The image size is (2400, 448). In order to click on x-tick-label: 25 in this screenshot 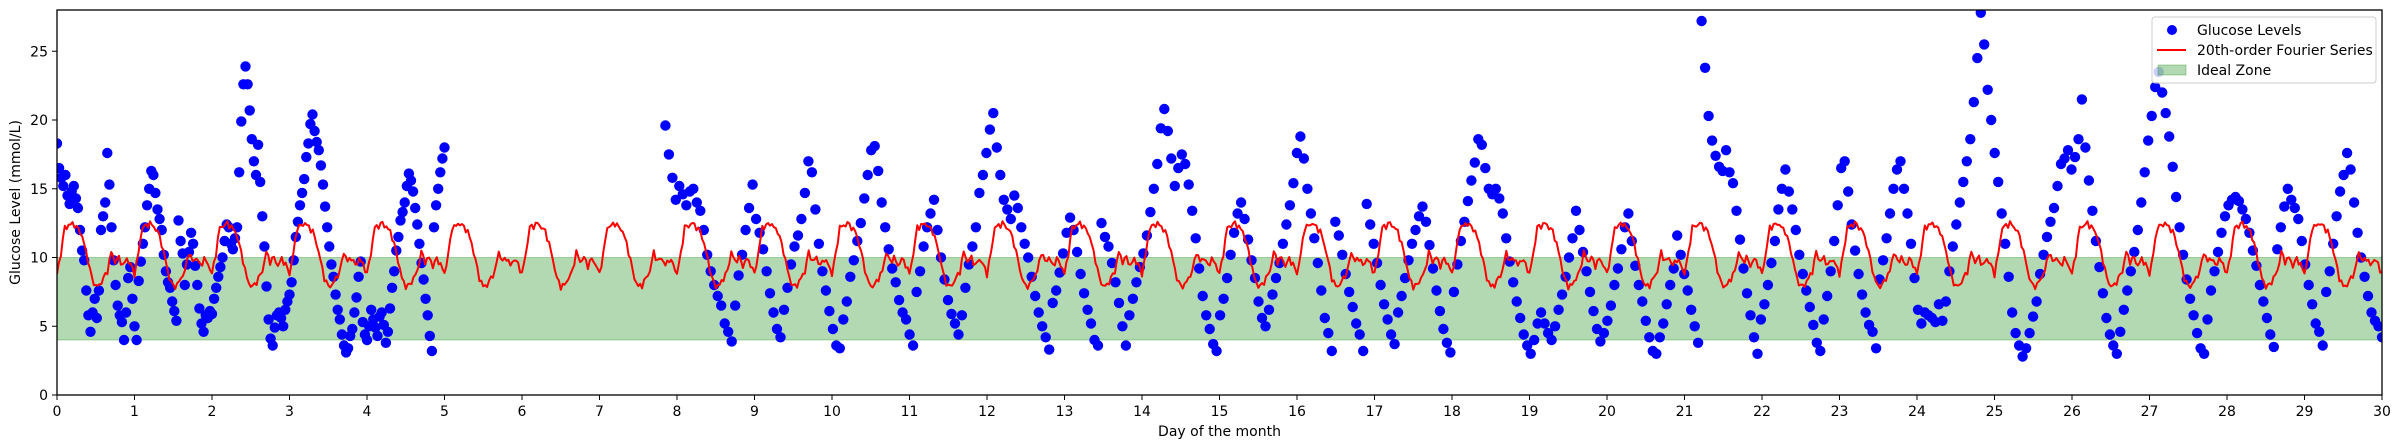, I will do `click(1995, 412)`.